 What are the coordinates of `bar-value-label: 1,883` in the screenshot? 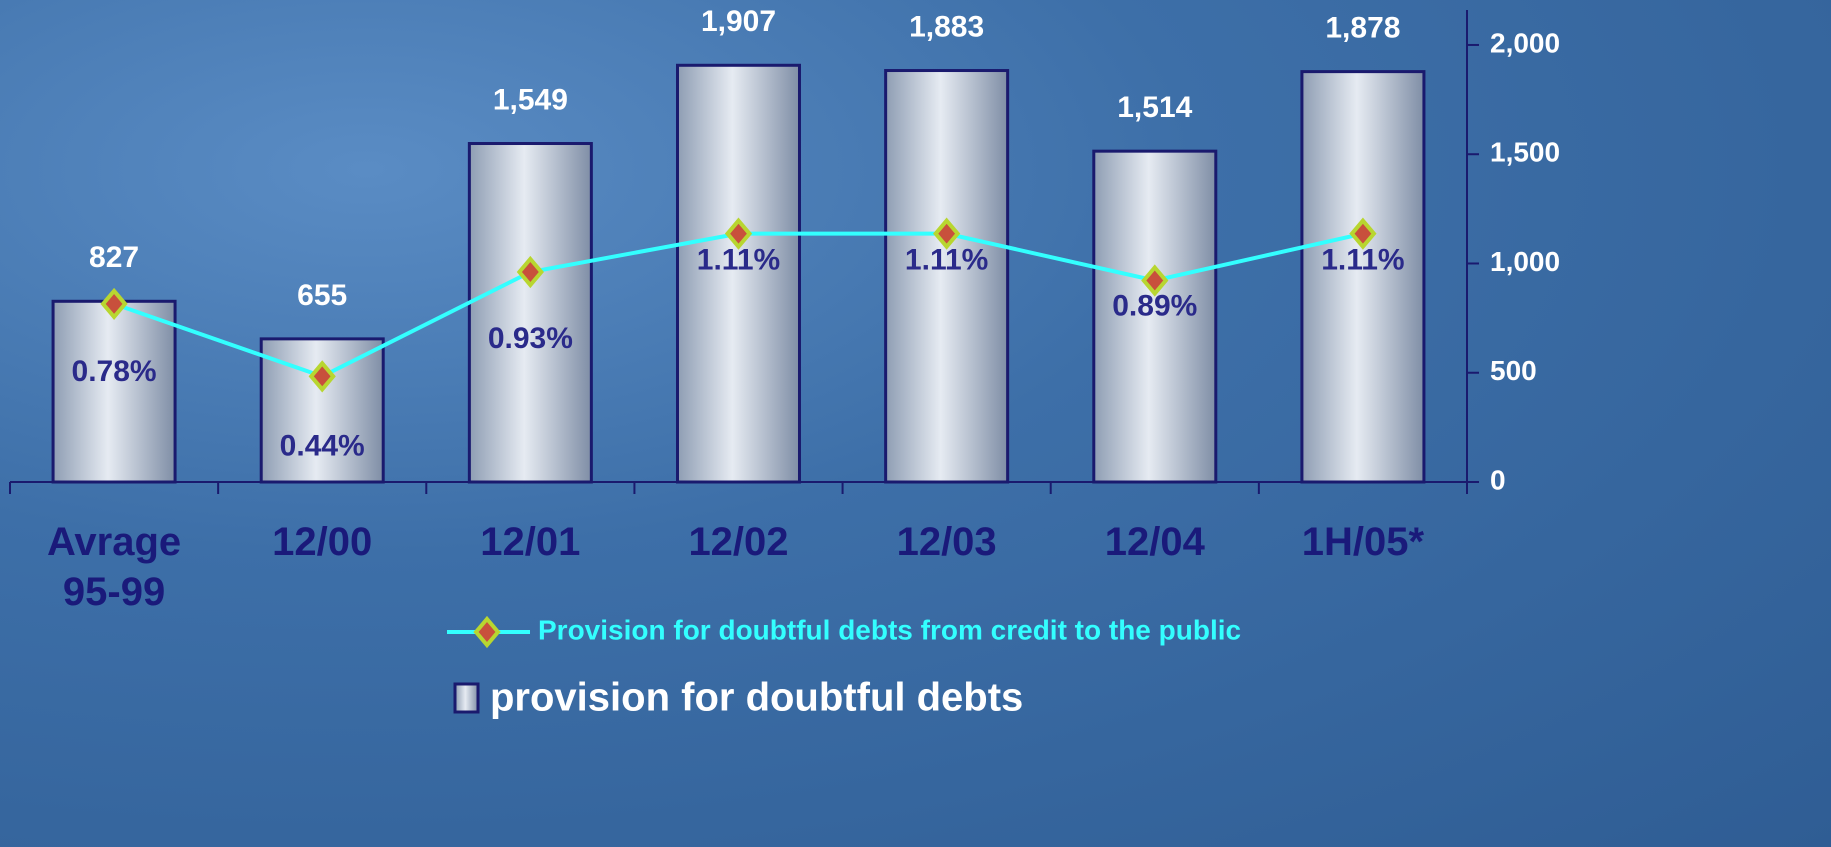 It's located at (946, 26).